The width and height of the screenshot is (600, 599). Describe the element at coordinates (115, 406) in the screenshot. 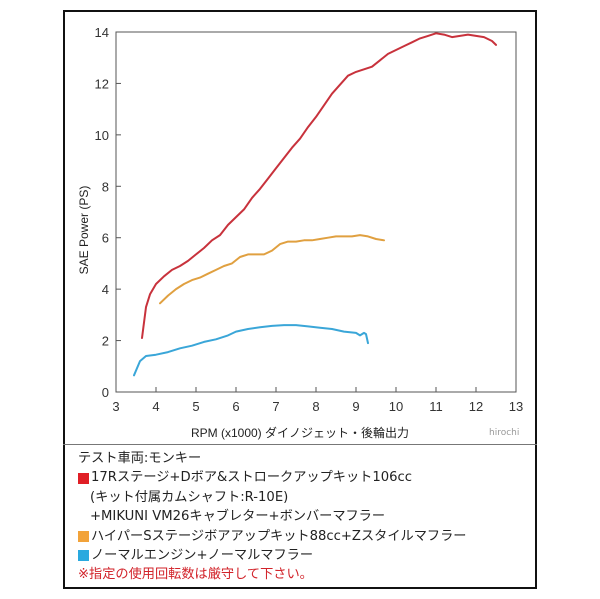

I see `x-tick-label: 3` at that location.